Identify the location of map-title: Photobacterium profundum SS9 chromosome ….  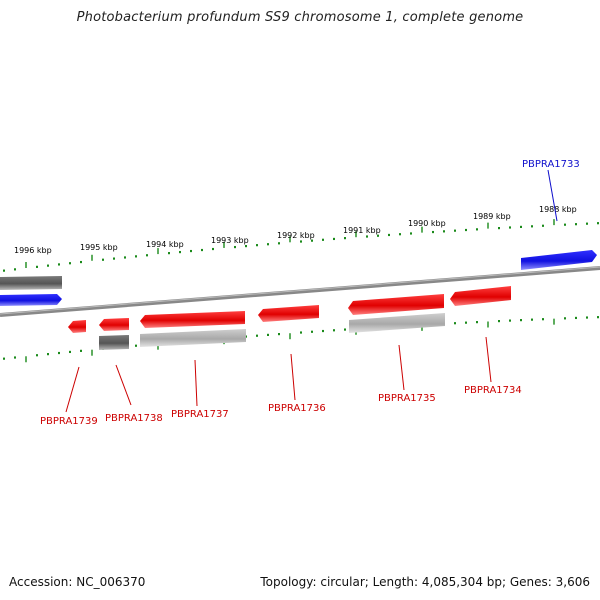
(300, 17).